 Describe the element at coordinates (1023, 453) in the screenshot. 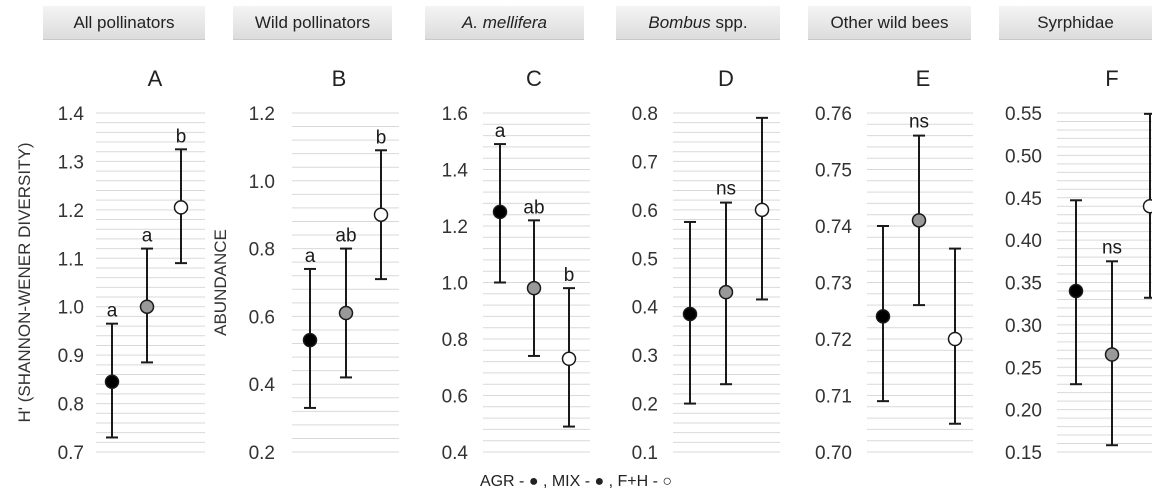

I see `y-tick-label: 0.15` at that location.